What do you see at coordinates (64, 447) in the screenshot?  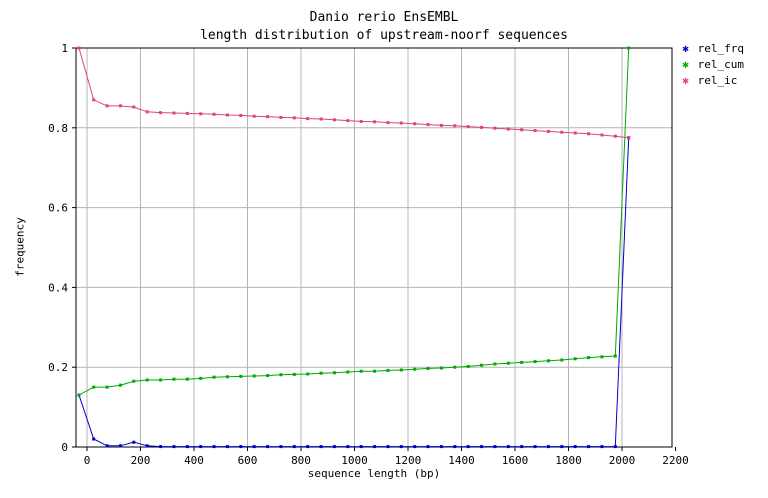 I see `y-tick-label: 0` at bounding box center [64, 447].